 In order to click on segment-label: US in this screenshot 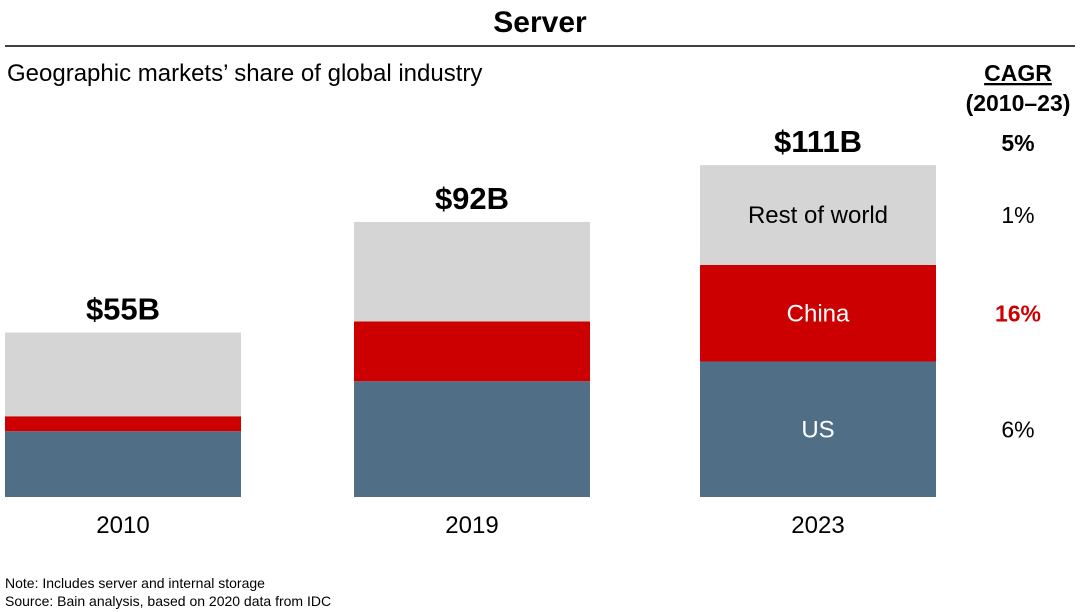, I will do `click(817, 429)`.